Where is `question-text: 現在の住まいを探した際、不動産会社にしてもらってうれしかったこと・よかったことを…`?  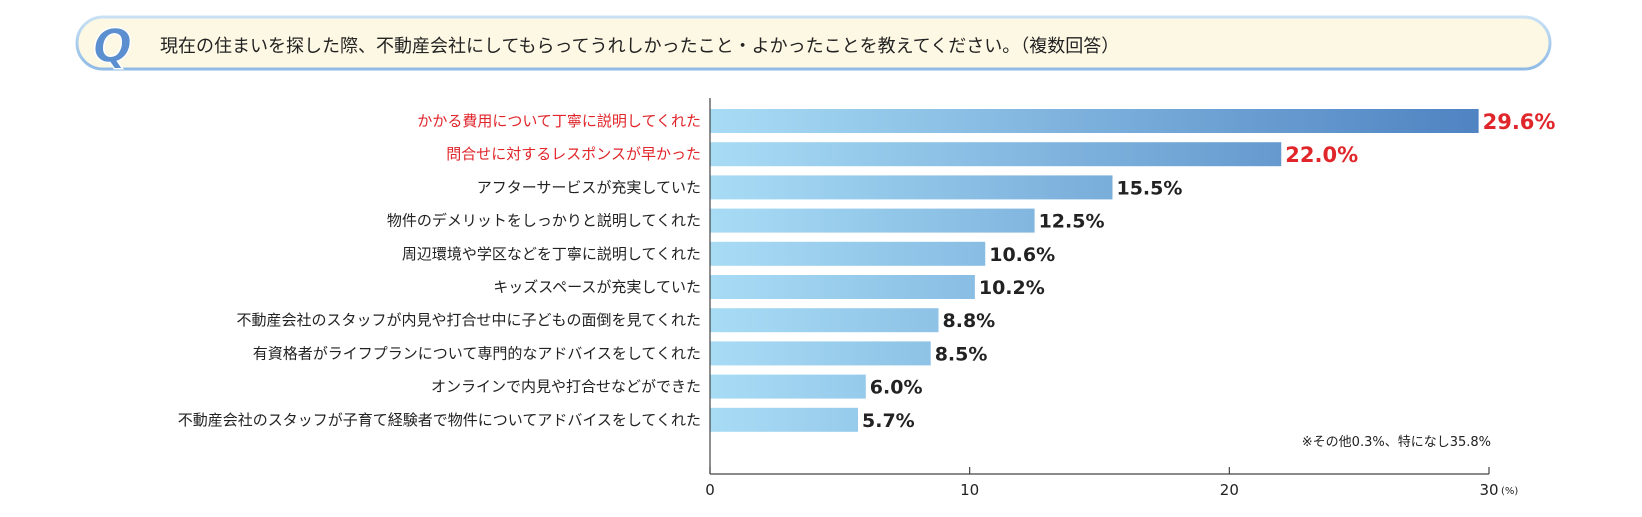
question-text: 現在の住まいを探した際、不動産会社にしてもらってうれしかったこと・よかったことを… is located at coordinates (639, 46).